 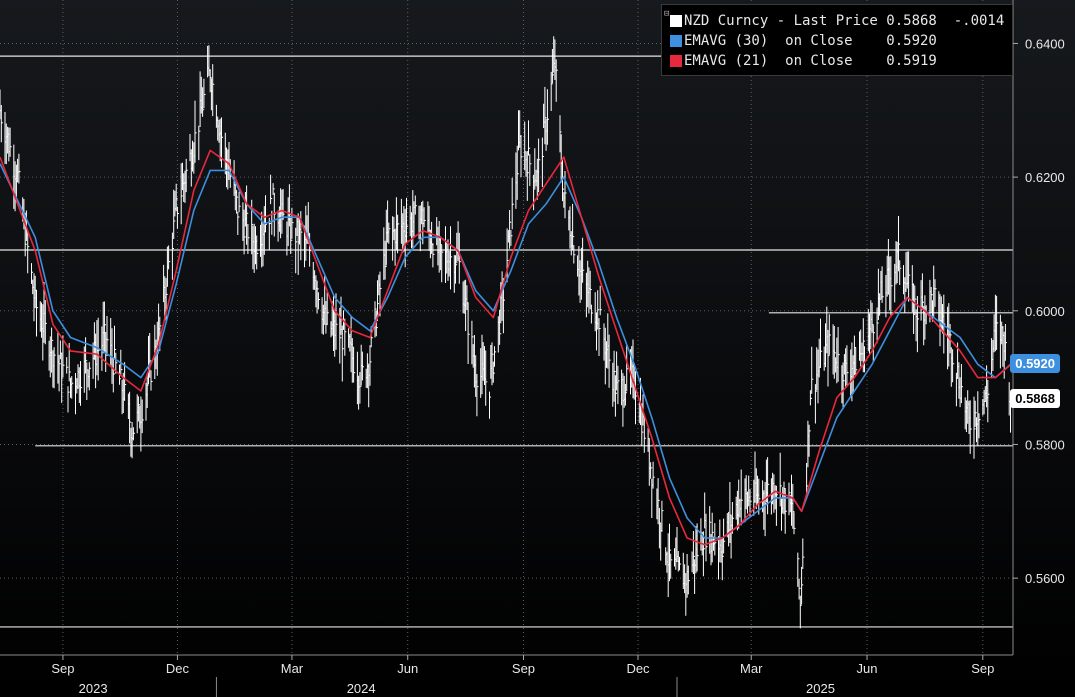 I want to click on legend-swatch-ema30, so click(x=676, y=41).